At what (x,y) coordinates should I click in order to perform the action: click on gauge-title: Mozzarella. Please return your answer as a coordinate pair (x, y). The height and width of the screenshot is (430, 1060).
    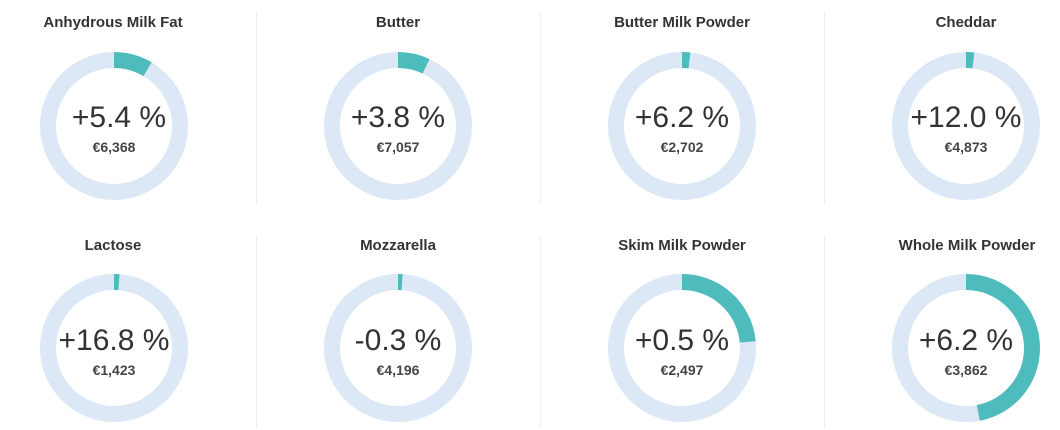
    Looking at the image, I should click on (398, 245).